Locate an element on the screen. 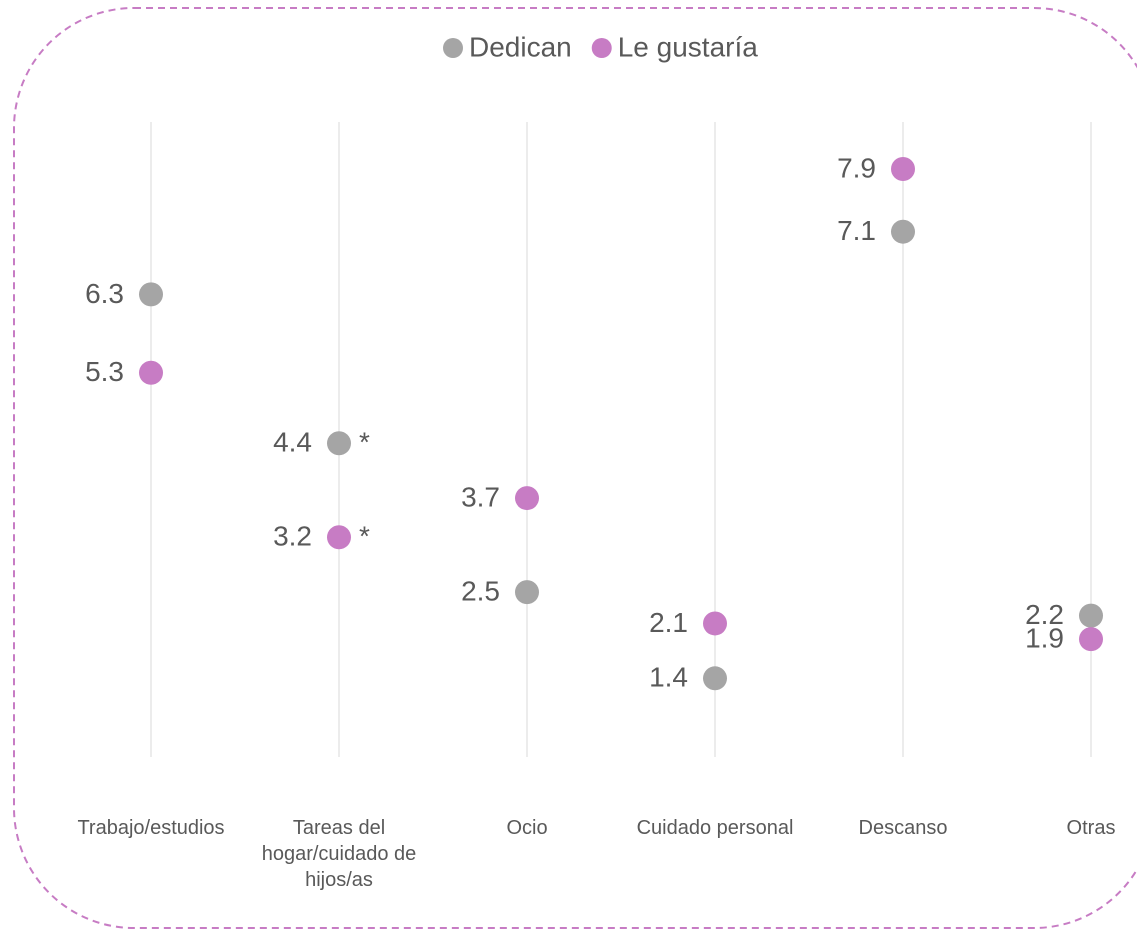 The height and width of the screenshot is (938, 1137). data-label: 3.7 is located at coordinates (480, 496).